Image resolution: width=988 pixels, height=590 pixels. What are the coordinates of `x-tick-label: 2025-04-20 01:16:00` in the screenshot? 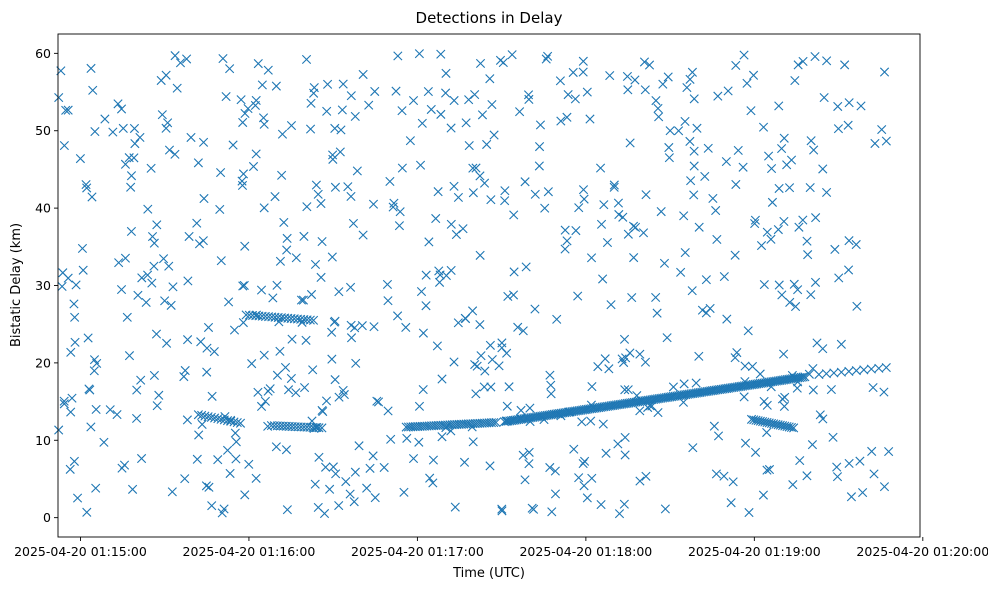 It's located at (249, 551).